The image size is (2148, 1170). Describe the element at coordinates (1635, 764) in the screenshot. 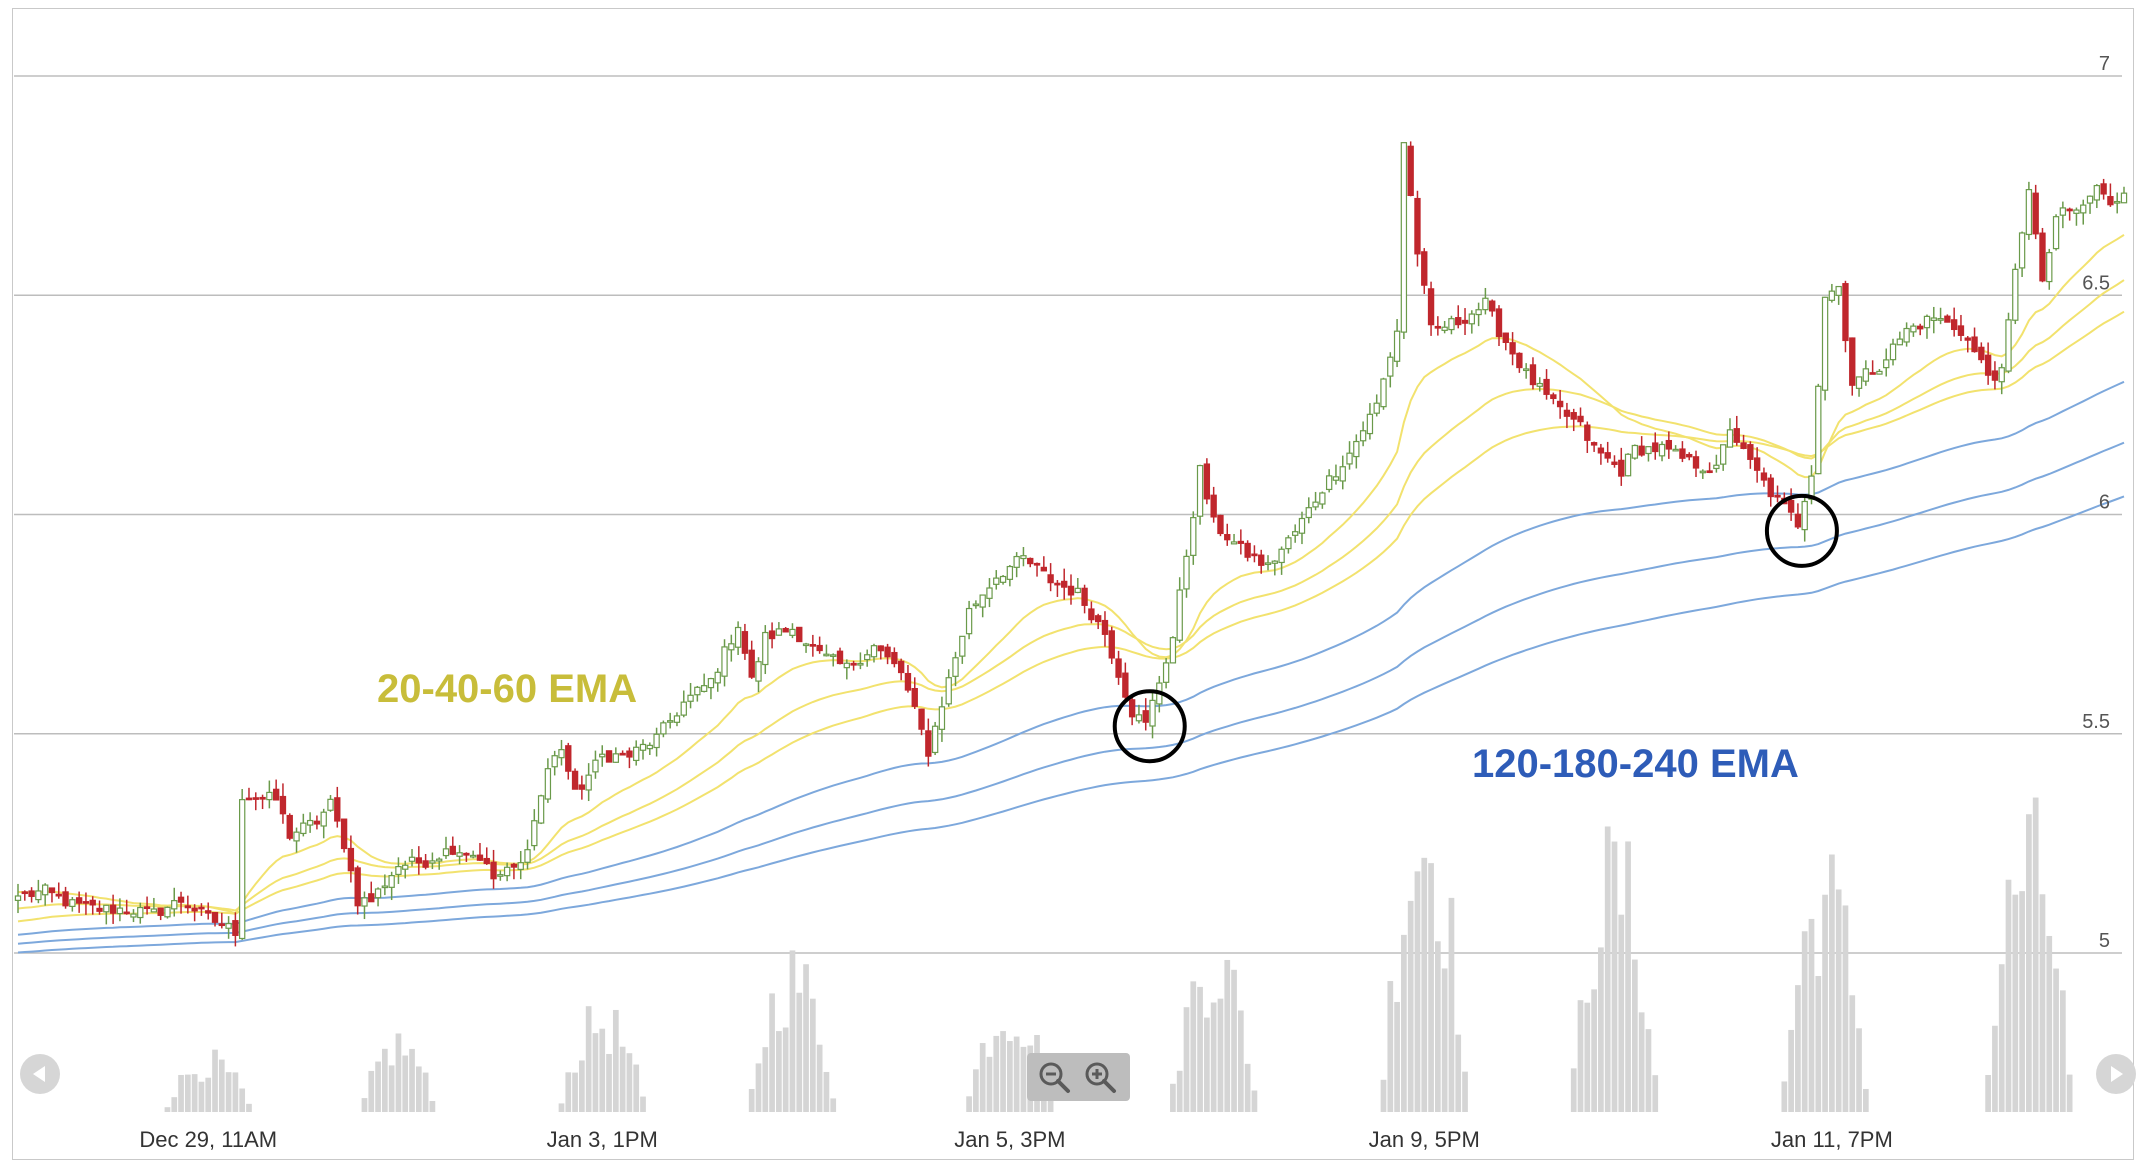

I see `ema-annotation-long: 120-180-240 EMA` at that location.